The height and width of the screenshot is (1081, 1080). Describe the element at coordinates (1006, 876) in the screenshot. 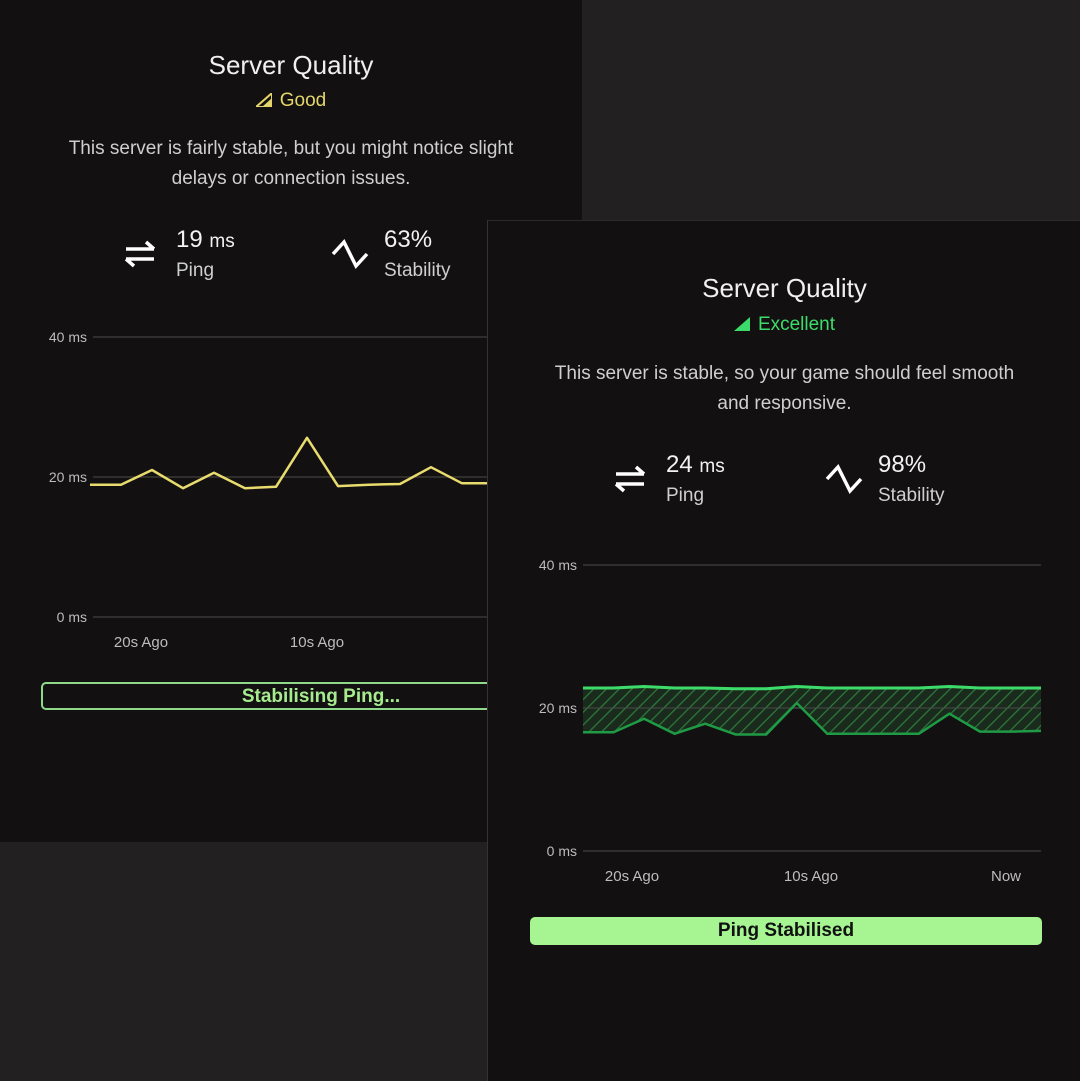

I see `x-tick-label: Now` at that location.